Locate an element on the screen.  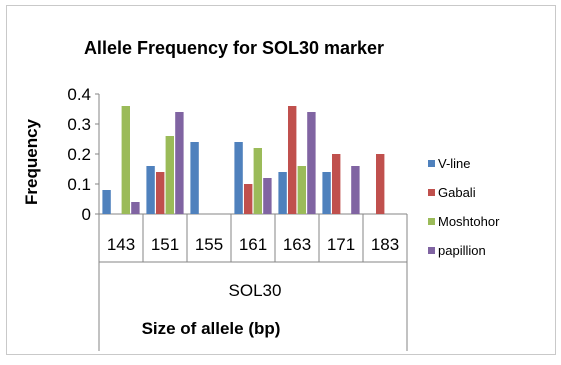
x-tick-label: 161 is located at coordinates (253, 244).